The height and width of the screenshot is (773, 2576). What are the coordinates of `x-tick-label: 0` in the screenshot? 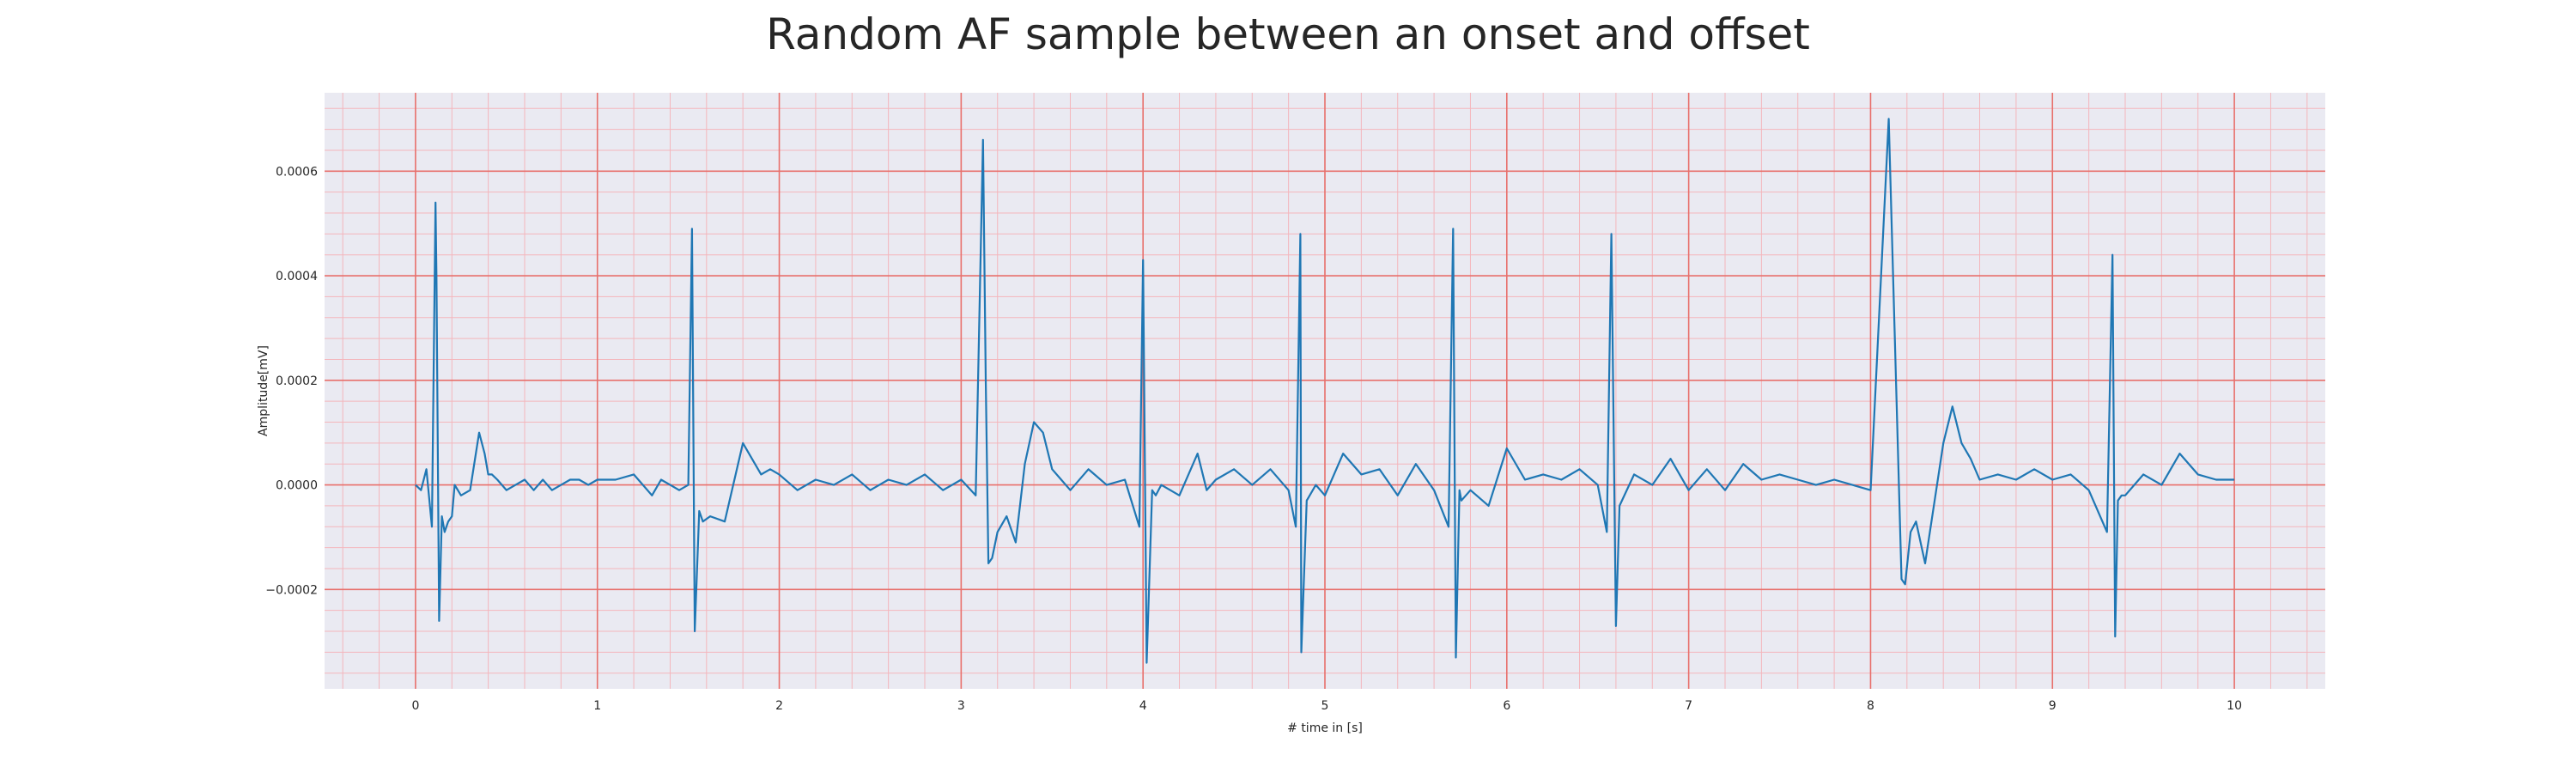 It's located at (415, 706).